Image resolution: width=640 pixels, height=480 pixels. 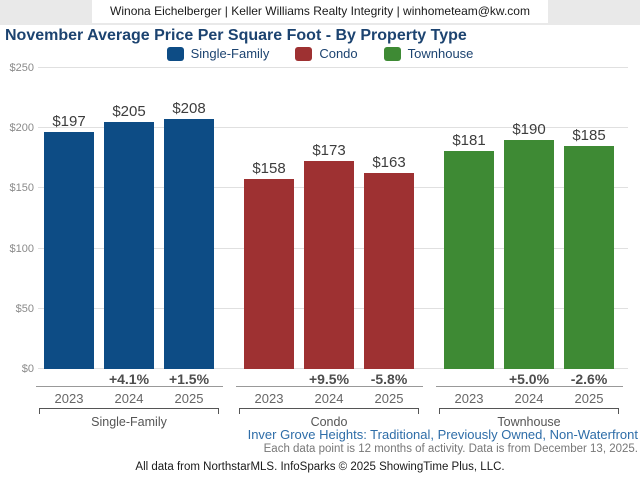 What do you see at coordinates (129, 245) in the screenshot?
I see `bar-single-family-2024` at bounding box center [129, 245].